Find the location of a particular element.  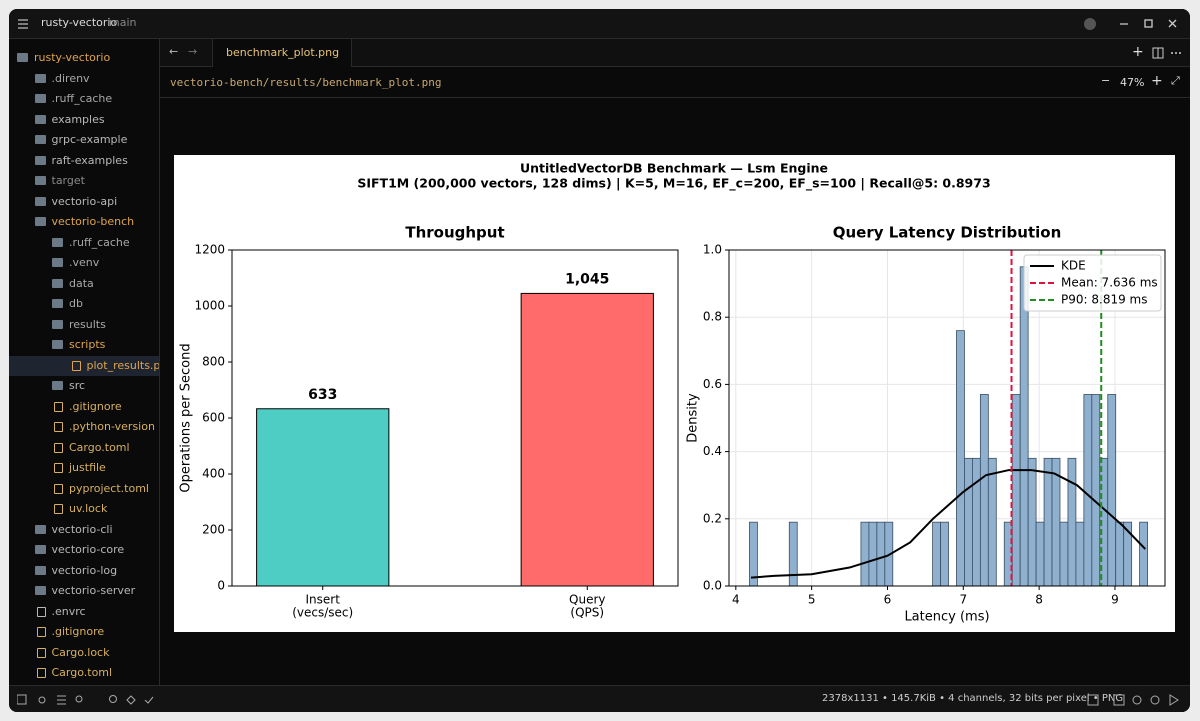

tree-label: vectorio-api is located at coordinates (84, 201).